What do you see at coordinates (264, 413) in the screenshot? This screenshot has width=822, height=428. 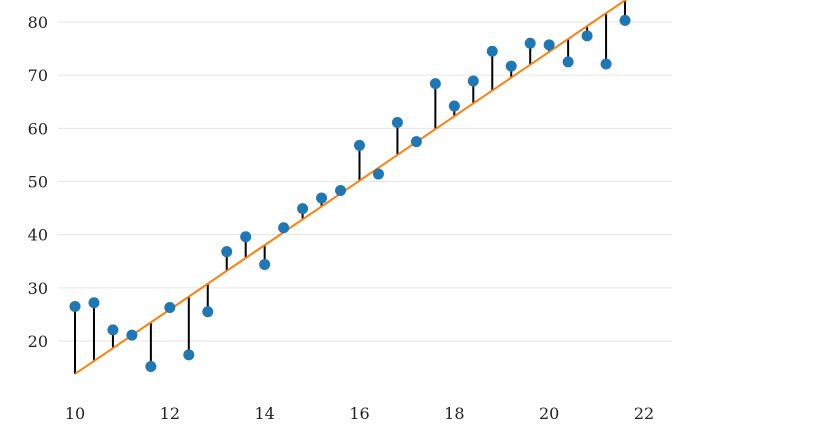 I see `x-tick-label: 14` at bounding box center [264, 413].